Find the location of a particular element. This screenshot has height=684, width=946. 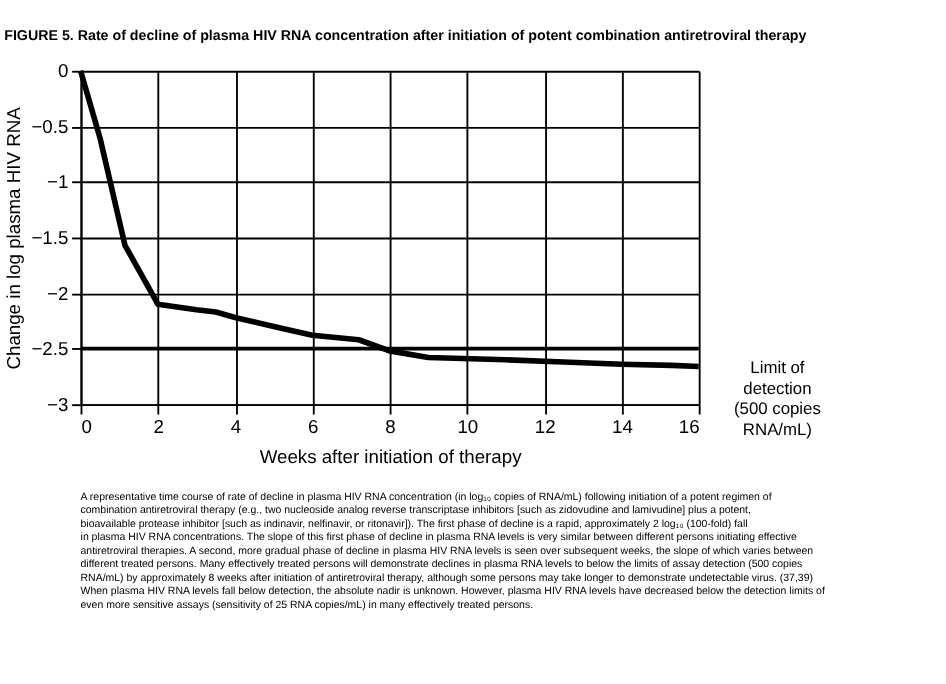

y-tick-label: 0 is located at coordinates (63, 71).